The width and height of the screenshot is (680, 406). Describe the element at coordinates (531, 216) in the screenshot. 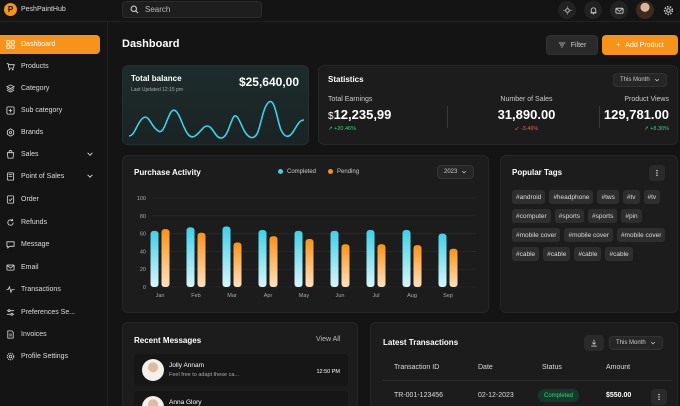

I see `tag-chip: #computer` at that location.